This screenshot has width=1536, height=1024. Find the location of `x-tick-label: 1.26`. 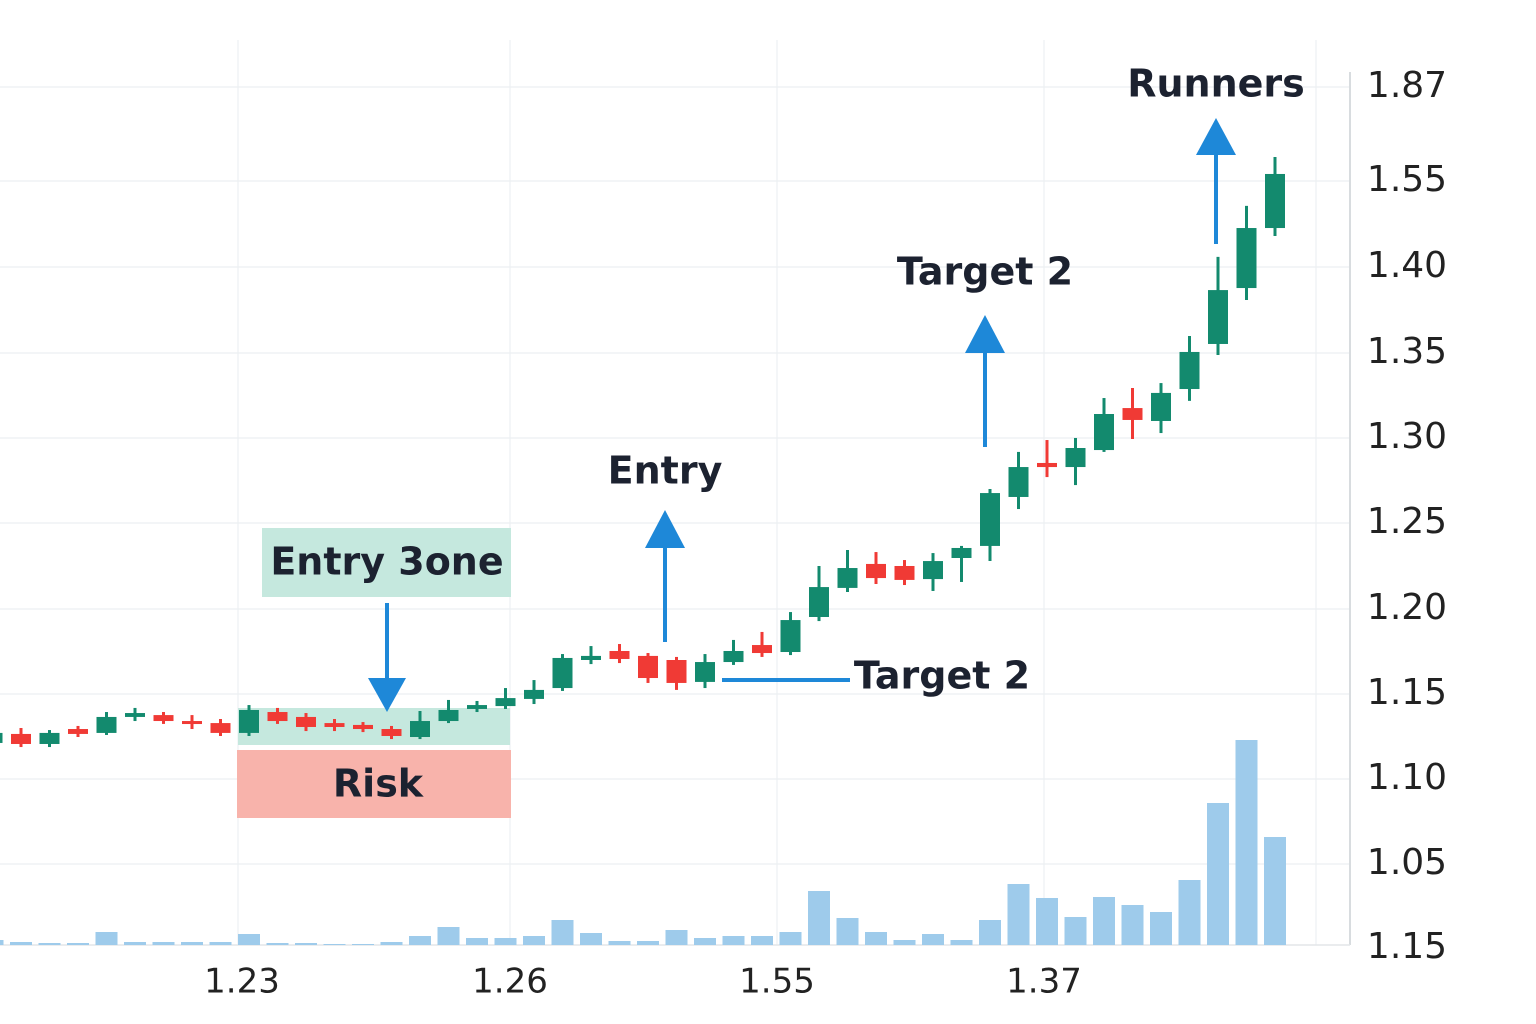

x-tick-label: 1.26 is located at coordinates (510, 982).